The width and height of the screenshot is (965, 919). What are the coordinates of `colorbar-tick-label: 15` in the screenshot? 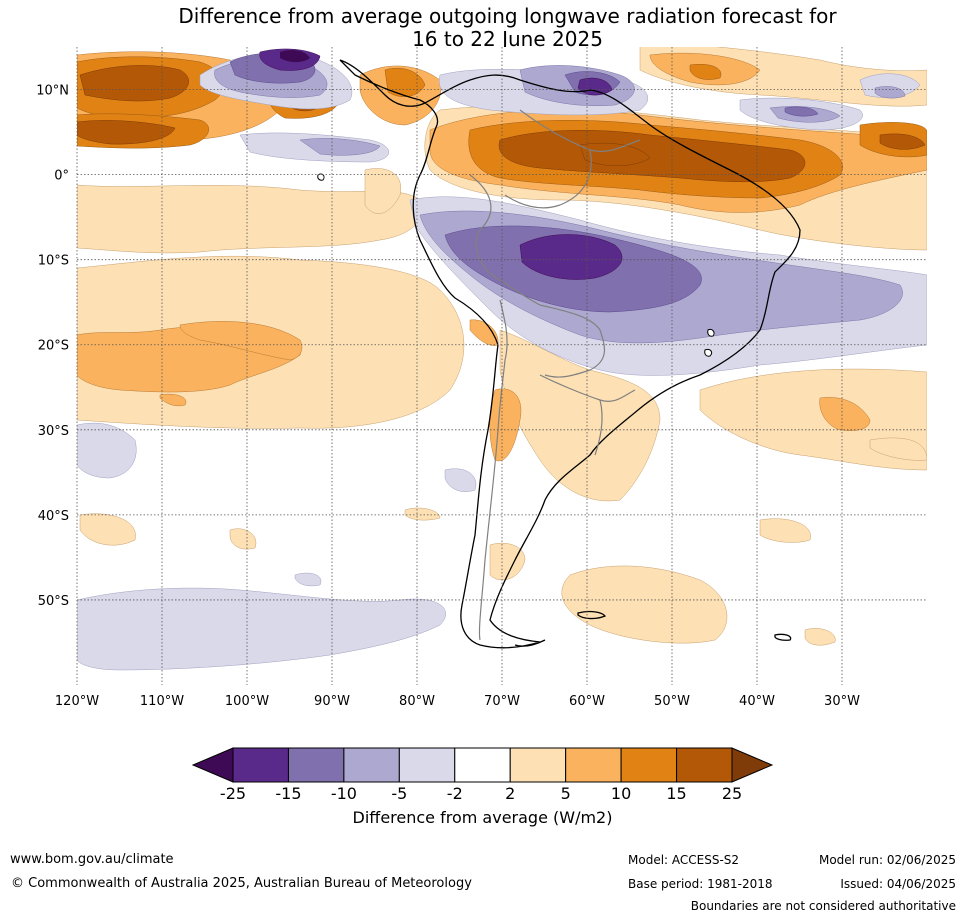 It's located at (676, 793).